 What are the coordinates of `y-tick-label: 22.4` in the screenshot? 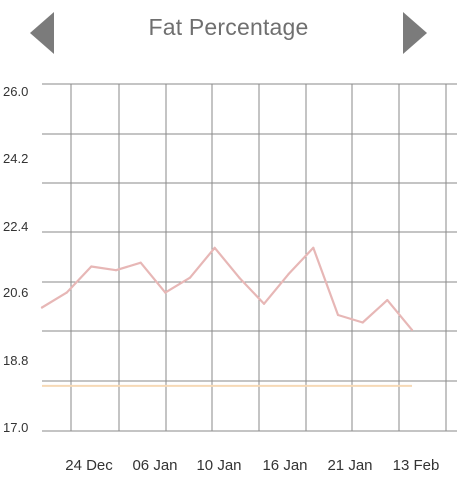 It's located at (15, 226).